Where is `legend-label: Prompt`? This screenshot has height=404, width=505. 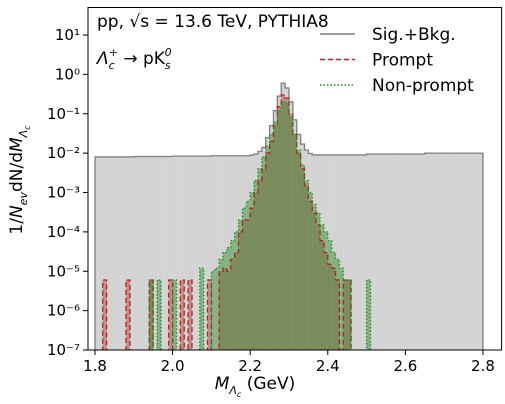
legend-label: Prompt is located at coordinates (402, 61).